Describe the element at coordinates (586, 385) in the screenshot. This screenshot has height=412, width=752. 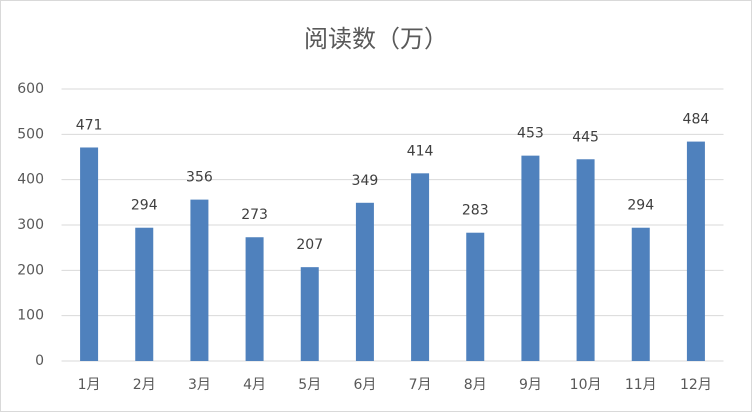
I see `x-tick-label: 10月` at that location.